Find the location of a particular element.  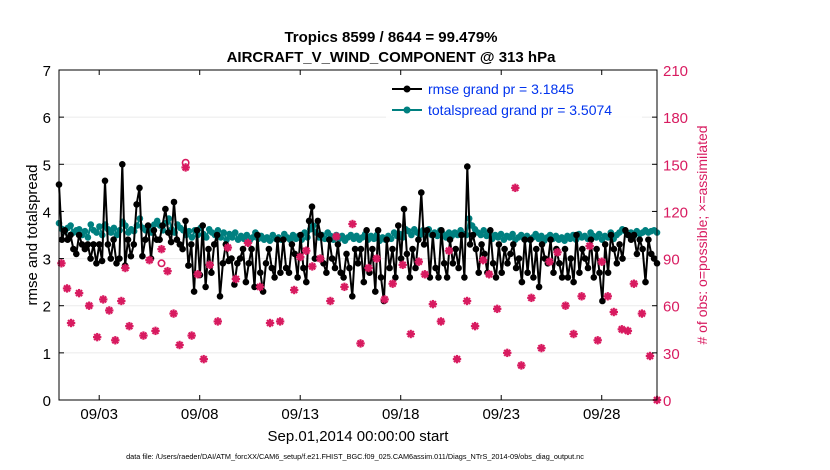

y-left-tick-label-1: 1 is located at coordinates (47, 354).